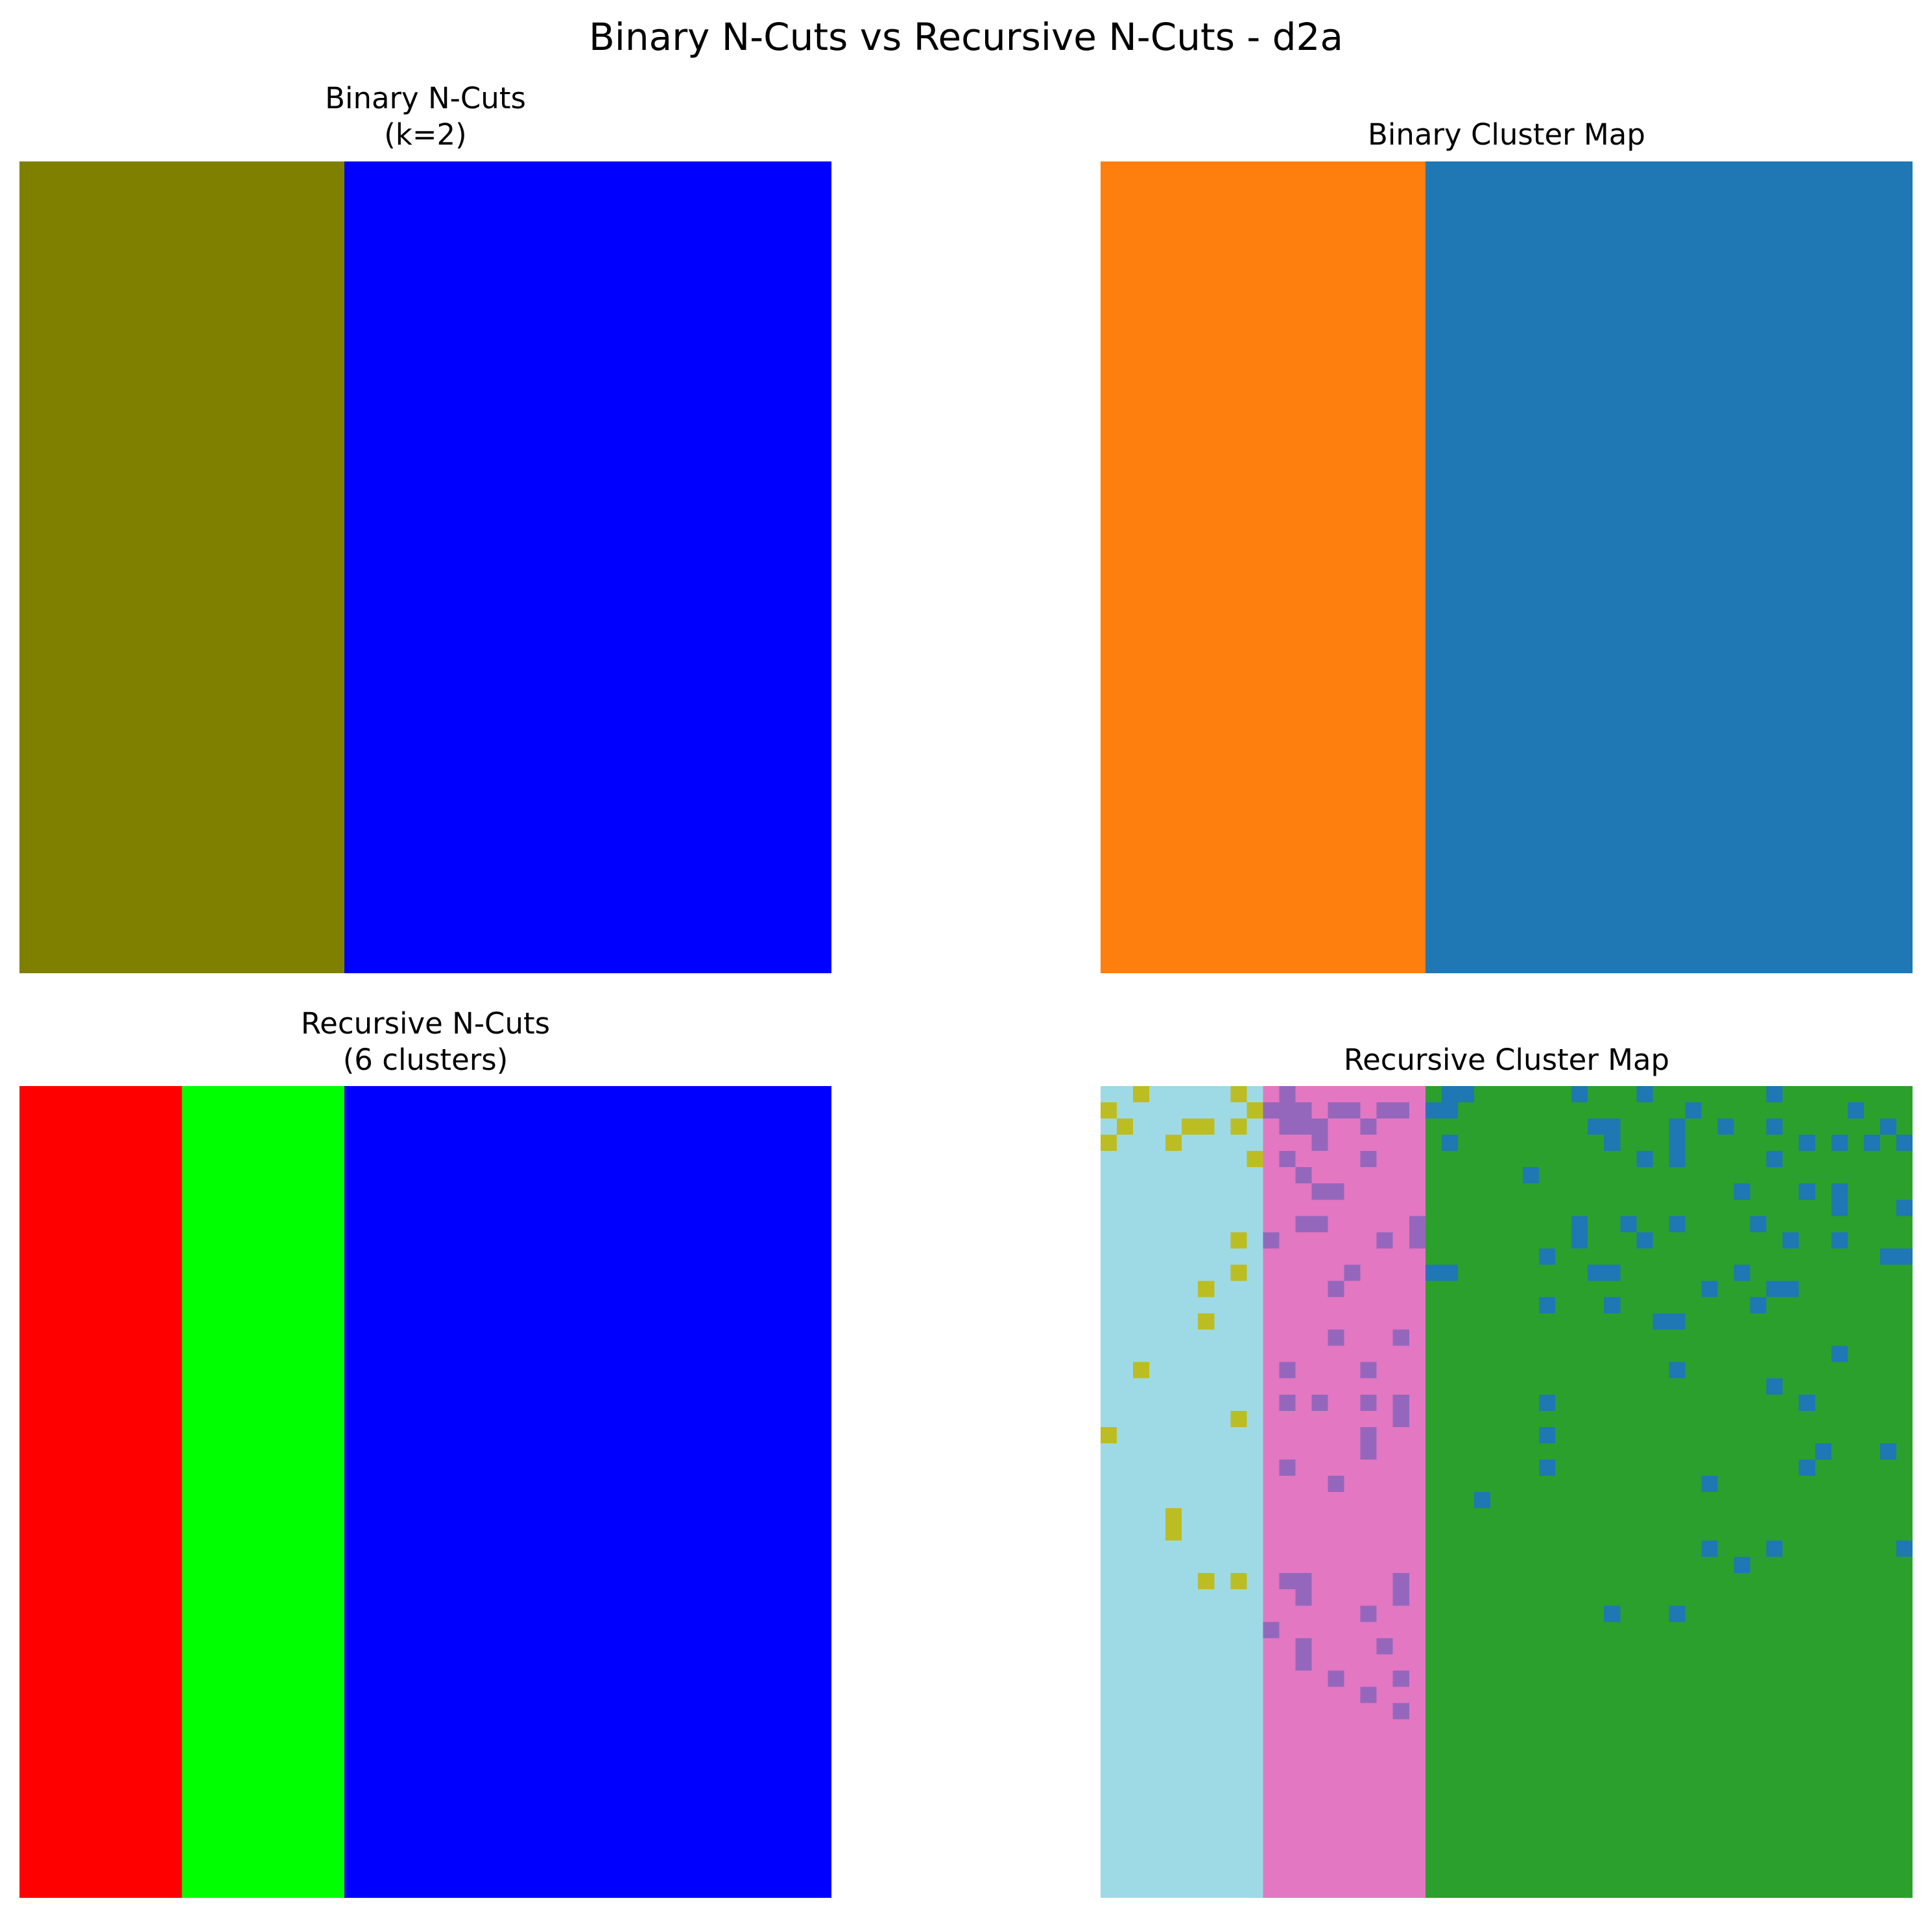 This screenshot has width=1932, height=1916. What do you see at coordinates (425, 1024) in the screenshot?
I see `panel-title-line1: Recursive N-Cuts` at bounding box center [425, 1024].